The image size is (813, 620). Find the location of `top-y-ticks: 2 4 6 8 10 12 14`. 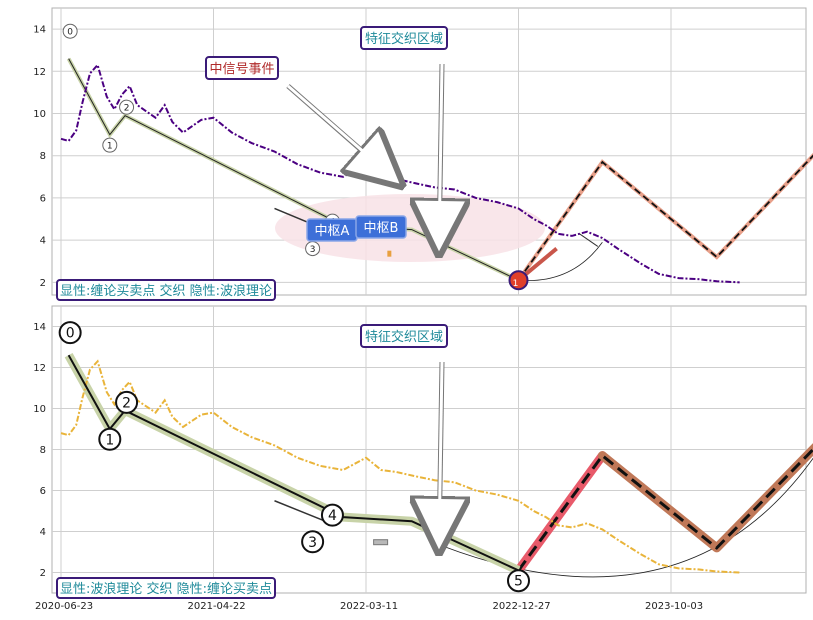

top-y-ticks: 2 4 6 8 10 12 14 is located at coordinates (39, 157).